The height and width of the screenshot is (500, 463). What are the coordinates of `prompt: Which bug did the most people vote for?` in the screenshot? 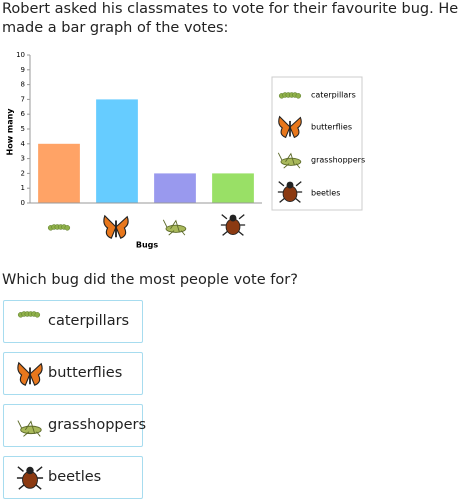 It's located at (150, 280).